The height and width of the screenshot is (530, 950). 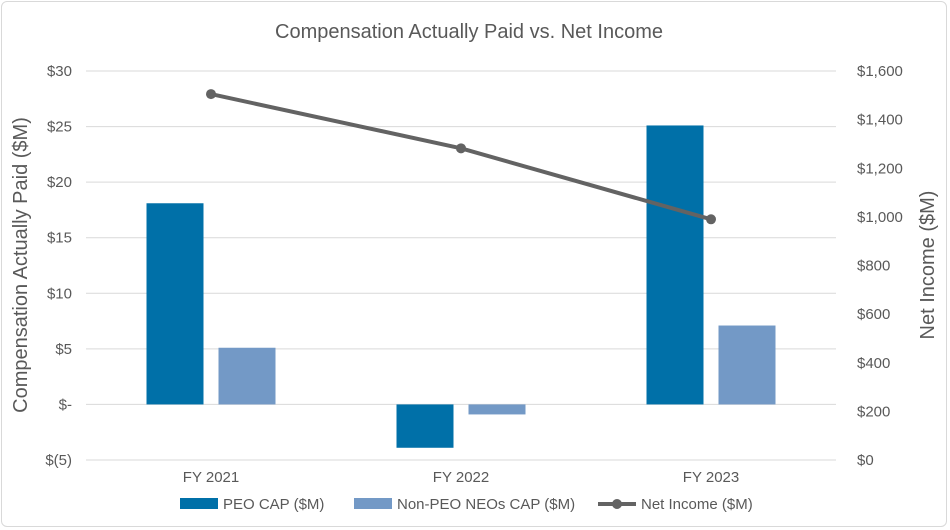 What do you see at coordinates (59, 182) in the screenshot?
I see `left-tick-label: $20` at bounding box center [59, 182].